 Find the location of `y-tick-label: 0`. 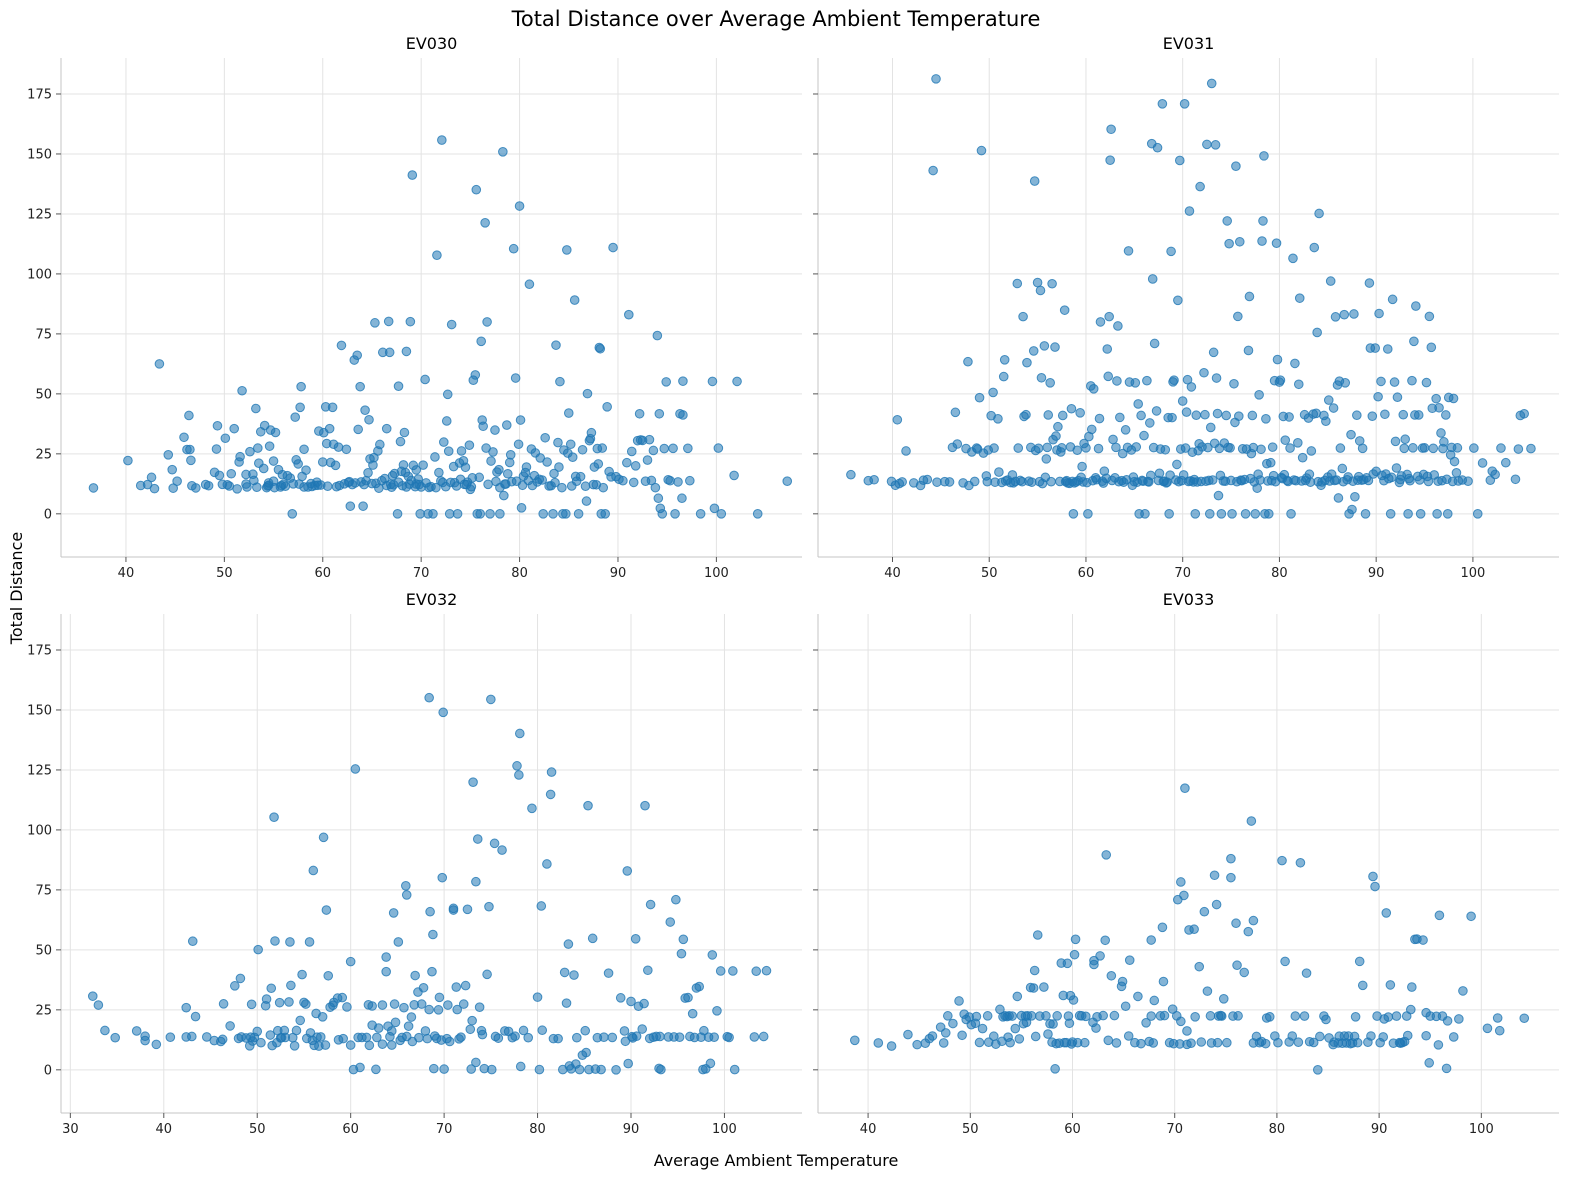

y-tick-label: 0 is located at coordinates (48, 1070).